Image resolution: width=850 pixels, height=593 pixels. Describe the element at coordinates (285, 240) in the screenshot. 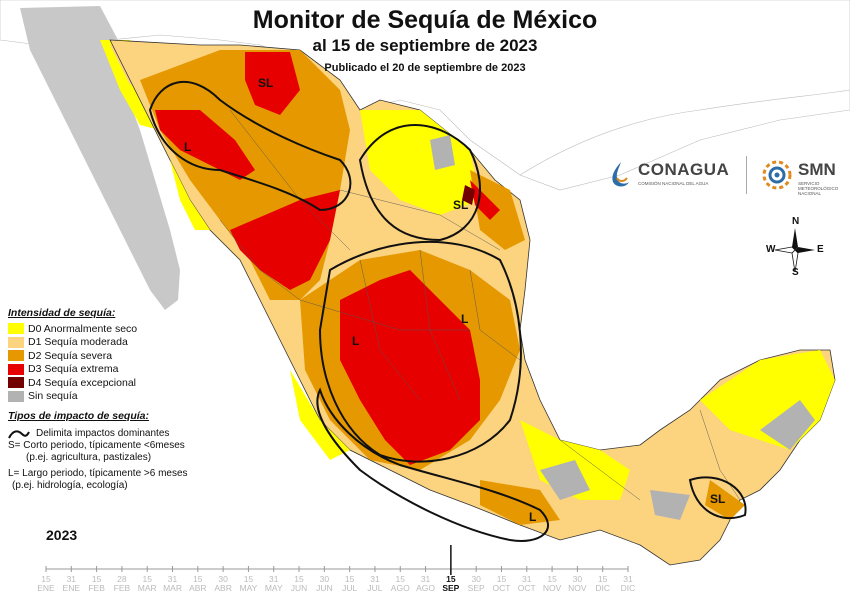

I see `d3-durango` at that location.